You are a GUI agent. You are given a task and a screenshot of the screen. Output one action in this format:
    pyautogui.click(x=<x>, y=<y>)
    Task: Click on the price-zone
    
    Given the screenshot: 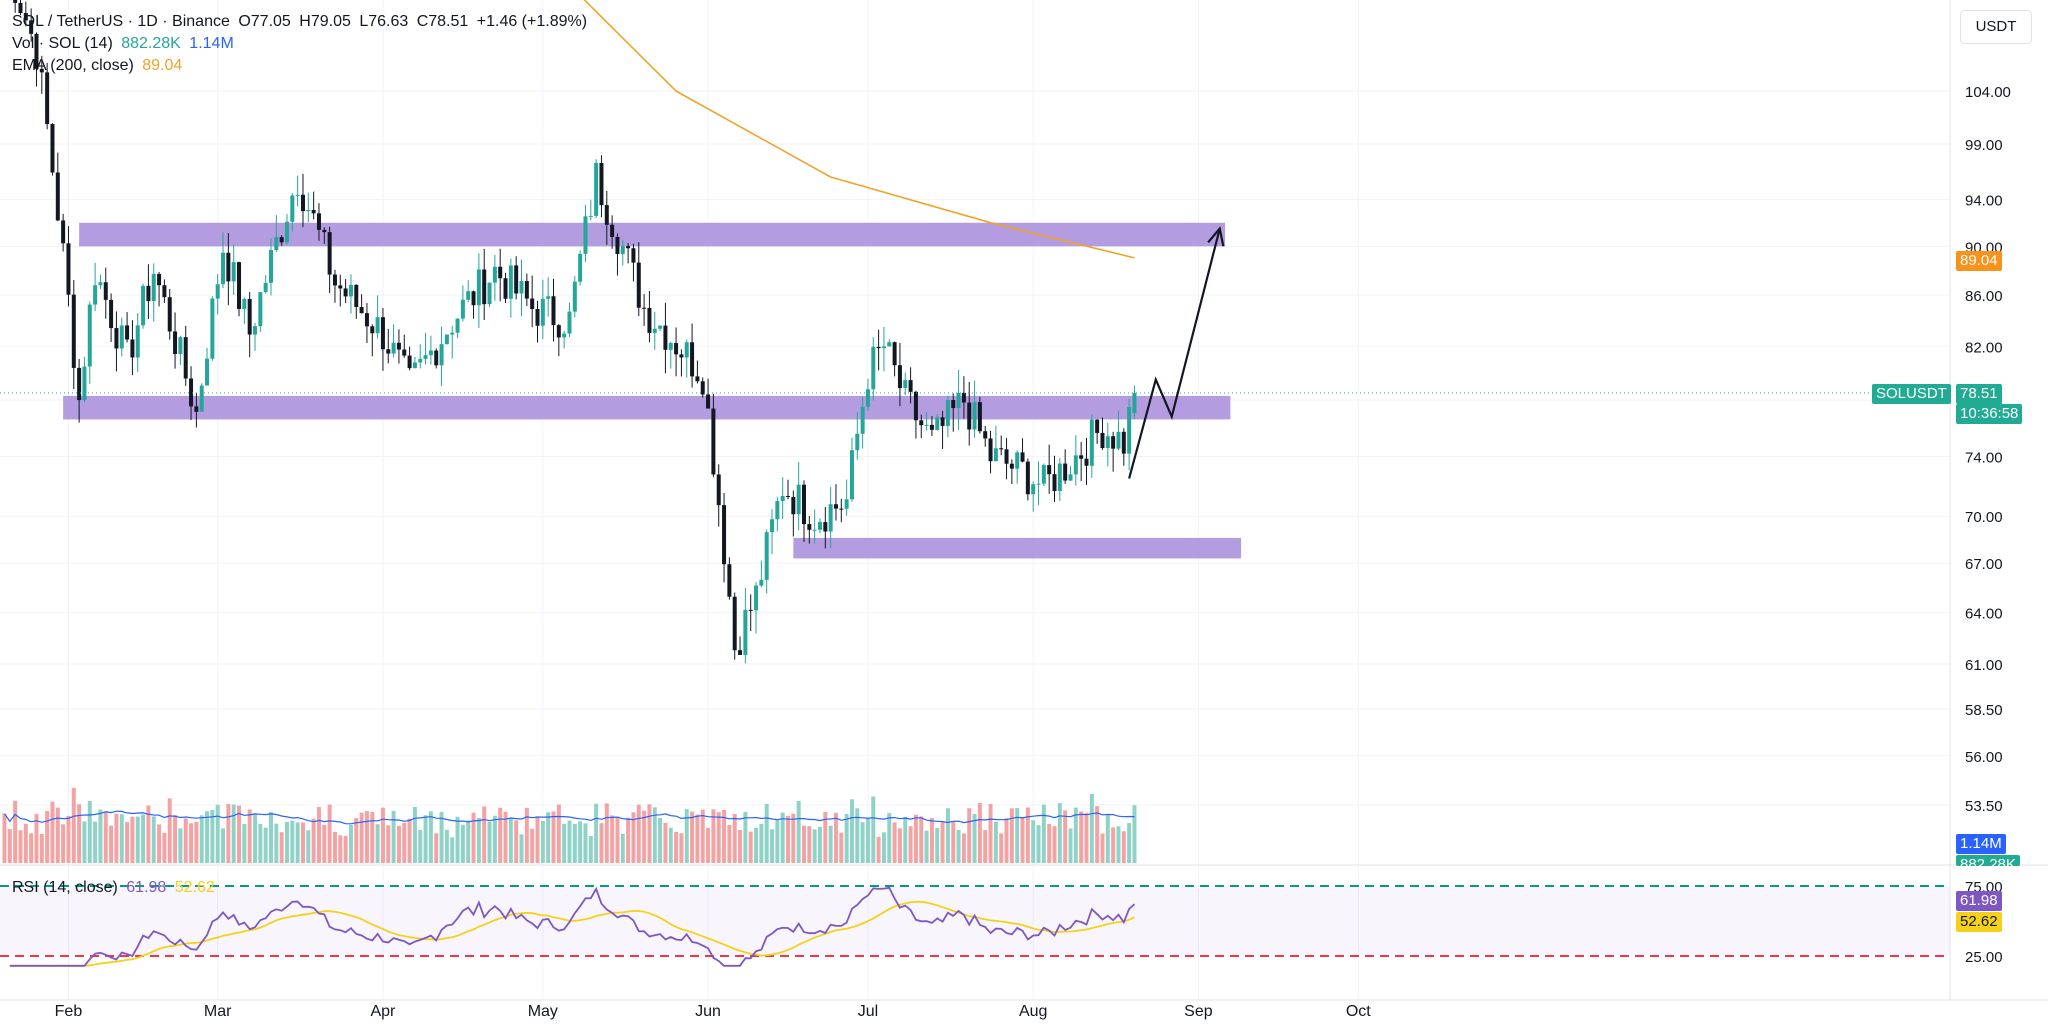 What is the action you would take?
    pyautogui.click(x=1017, y=548)
    